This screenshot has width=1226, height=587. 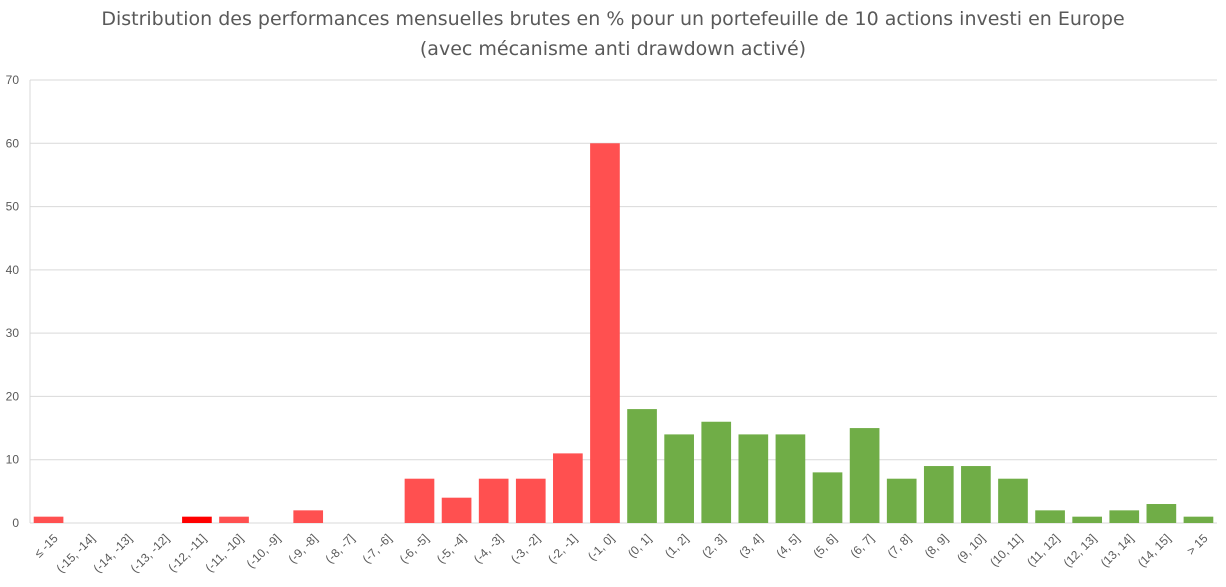 What do you see at coordinates (187, 553) in the screenshot?
I see `x-tick-label: (-12, -11]` at bounding box center [187, 553].